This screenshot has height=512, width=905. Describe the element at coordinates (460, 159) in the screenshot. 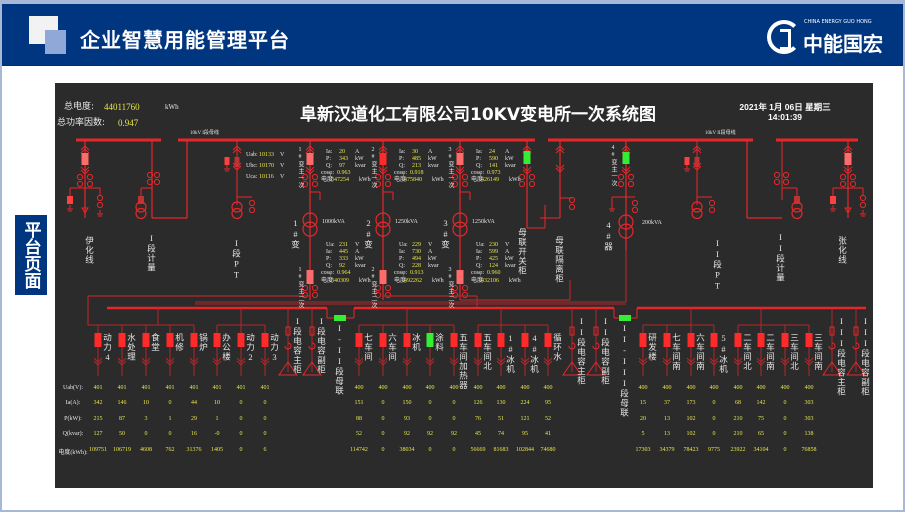

I see `transformer-3-hv-breaker` at that location.